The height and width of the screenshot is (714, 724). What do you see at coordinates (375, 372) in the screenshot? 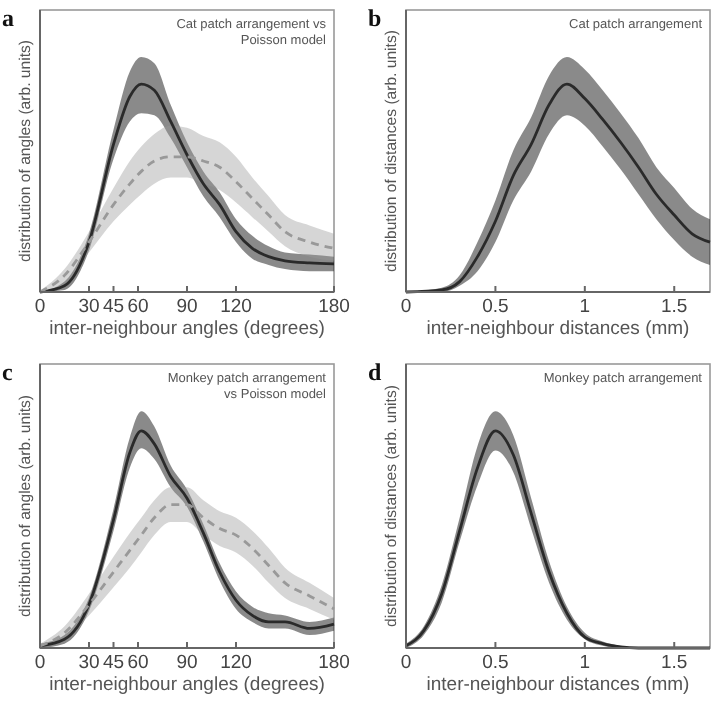
I see `text: d` at bounding box center [375, 372].